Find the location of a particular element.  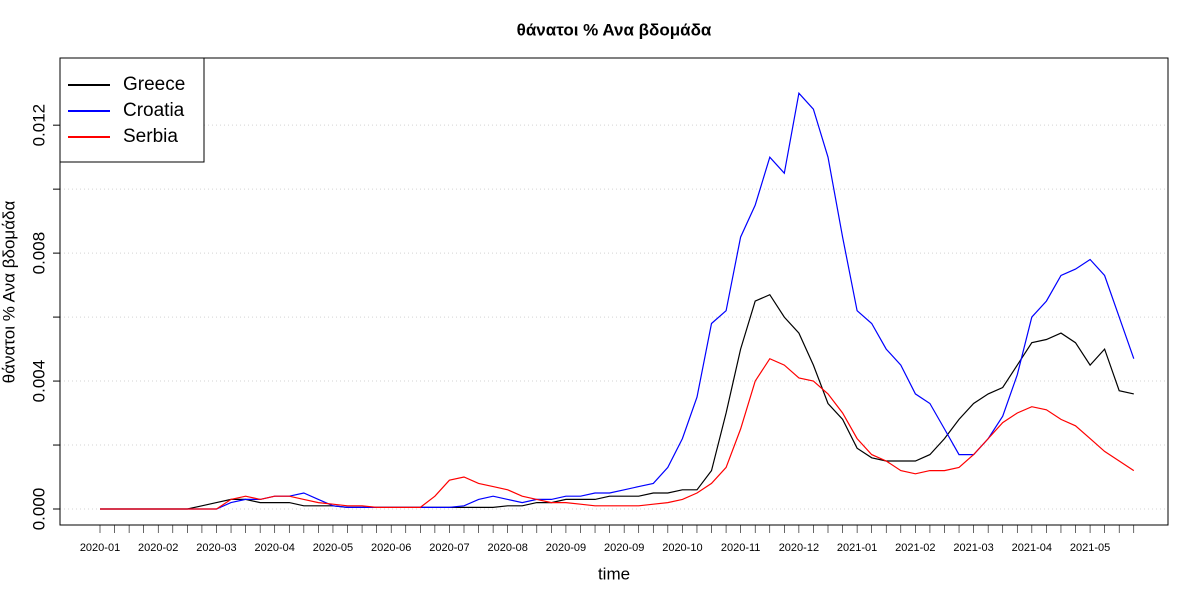

chart-title: θάνατοι % Ανα βδομάδα is located at coordinates (614, 29).